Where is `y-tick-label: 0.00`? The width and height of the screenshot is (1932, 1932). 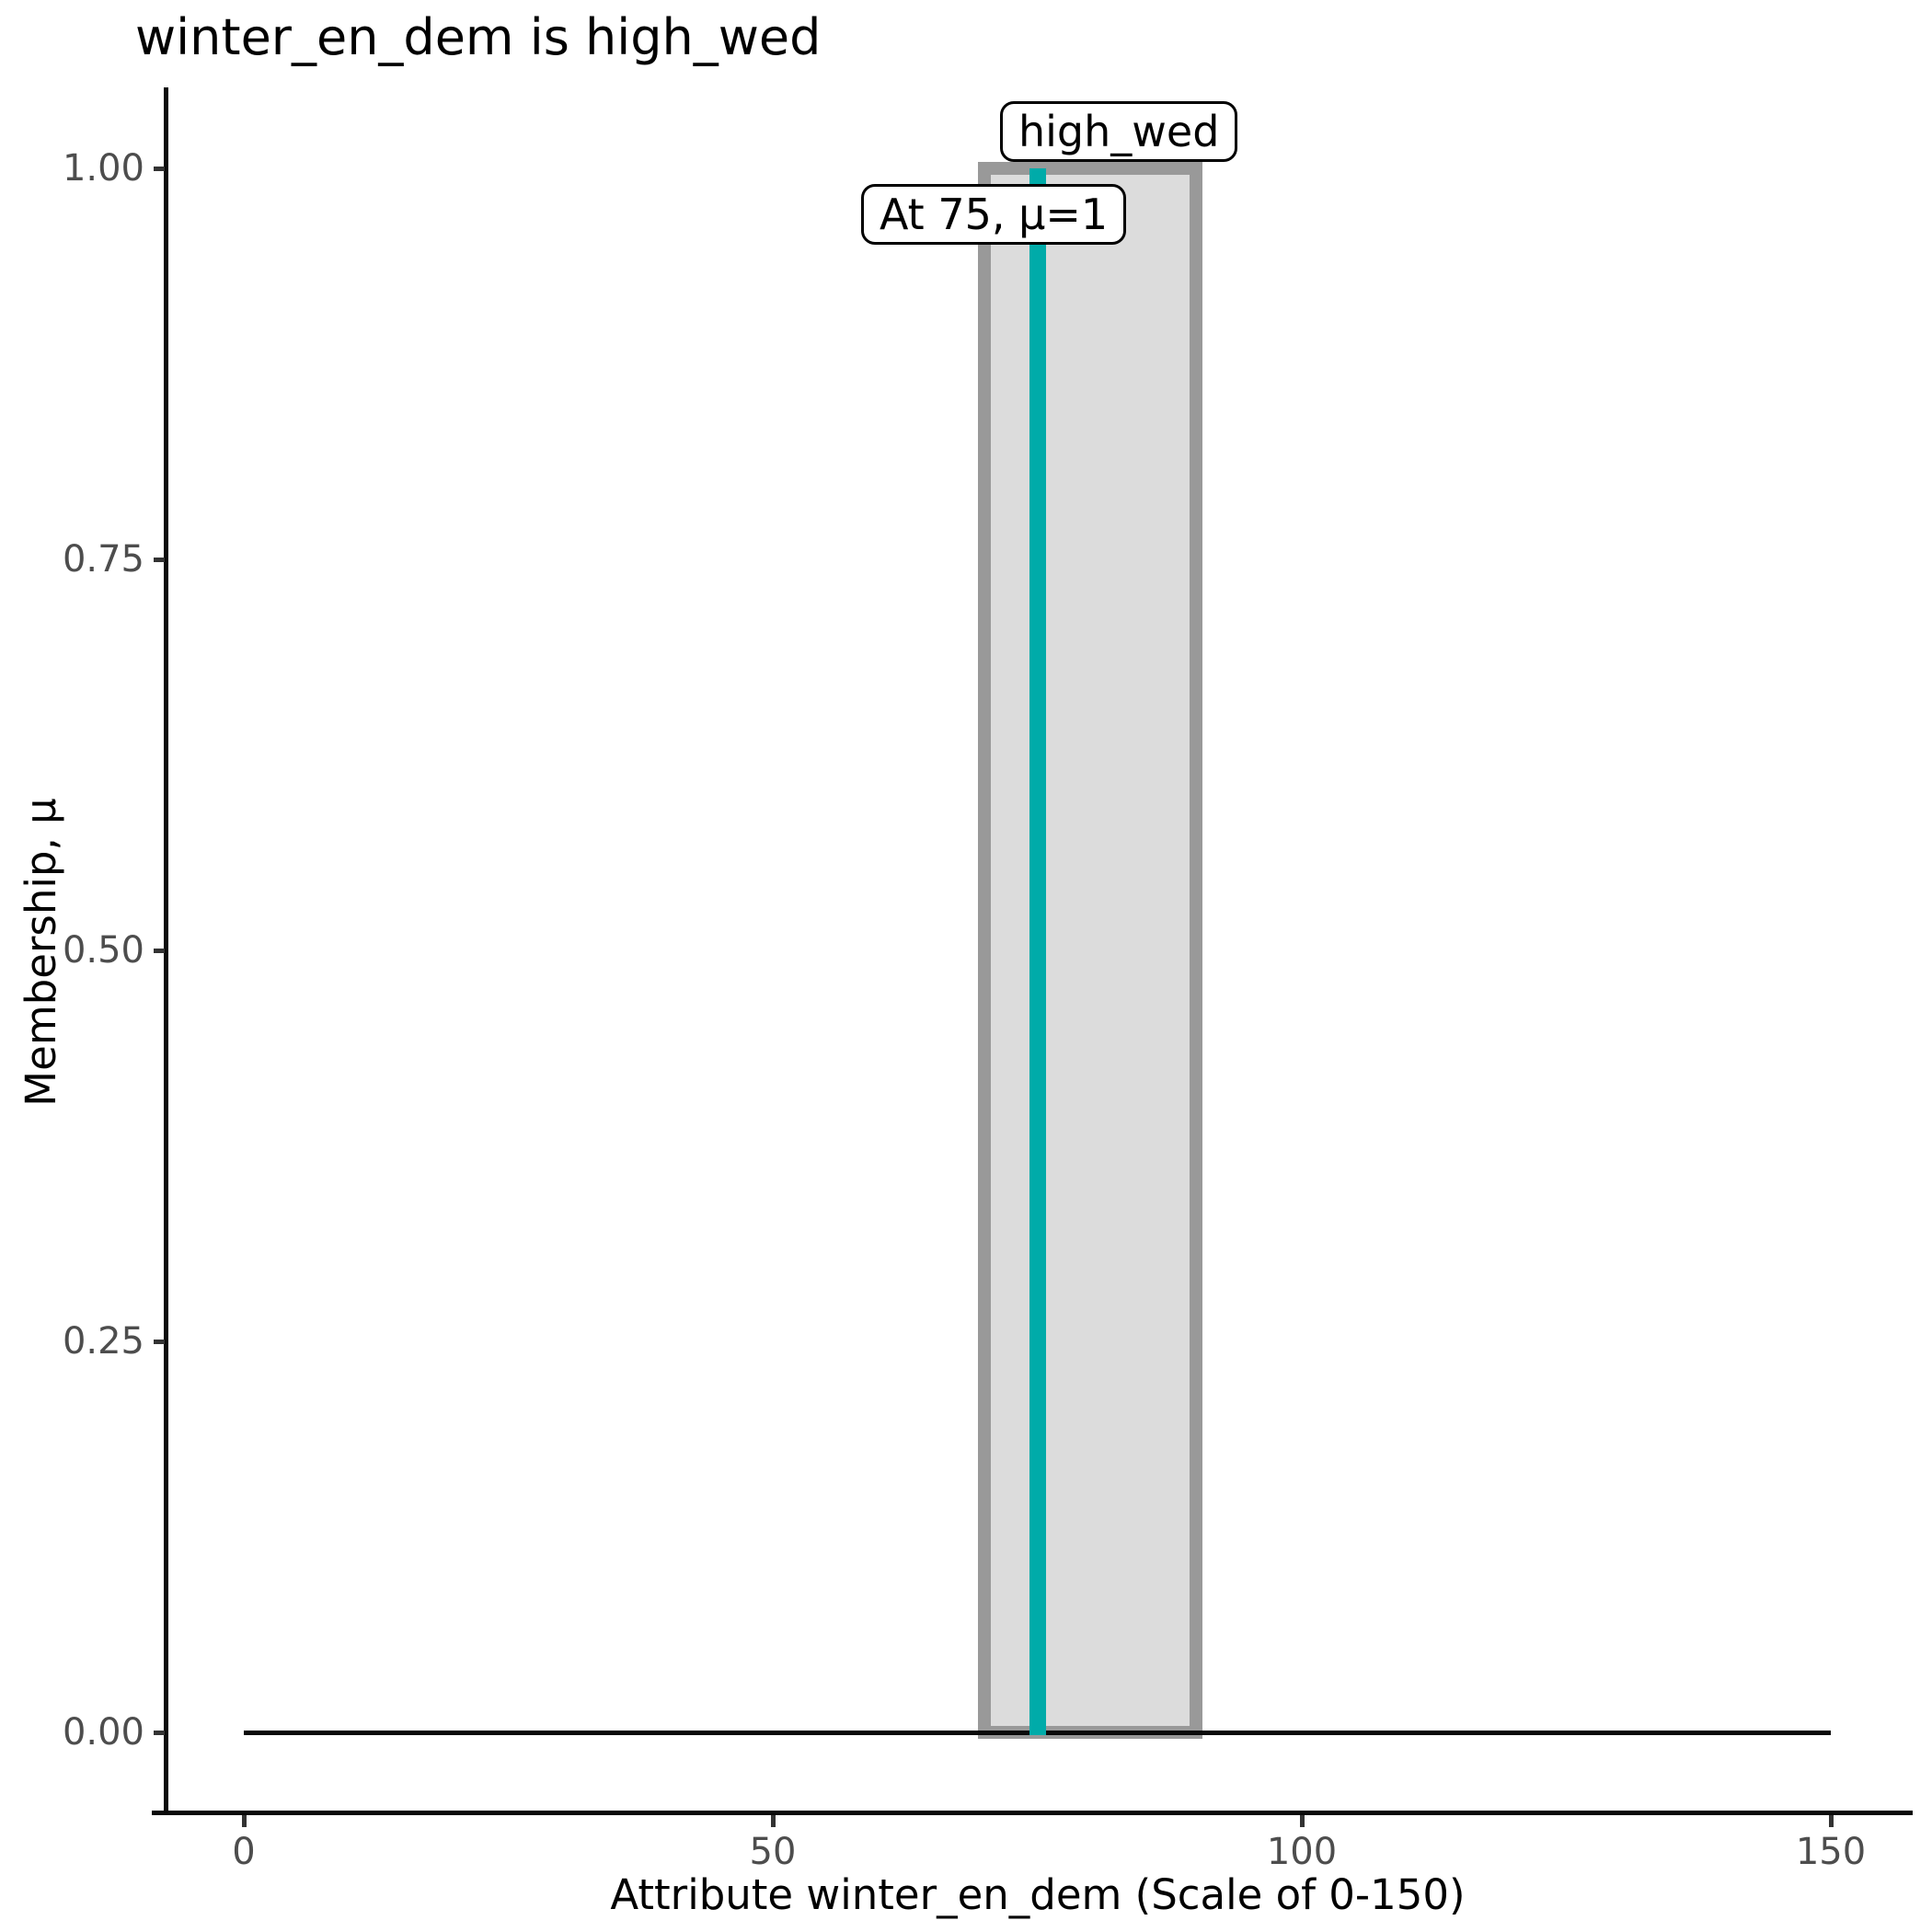
y-tick-label: 0.00 is located at coordinates (103, 1732).